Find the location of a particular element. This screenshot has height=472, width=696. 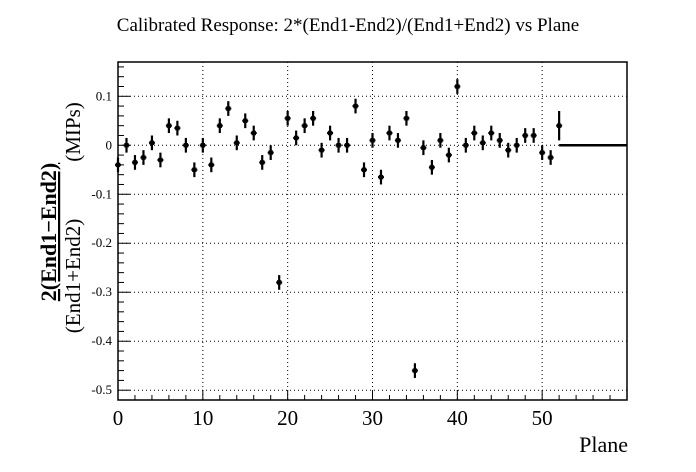

x-tick-label: 10 is located at coordinates (202, 418).